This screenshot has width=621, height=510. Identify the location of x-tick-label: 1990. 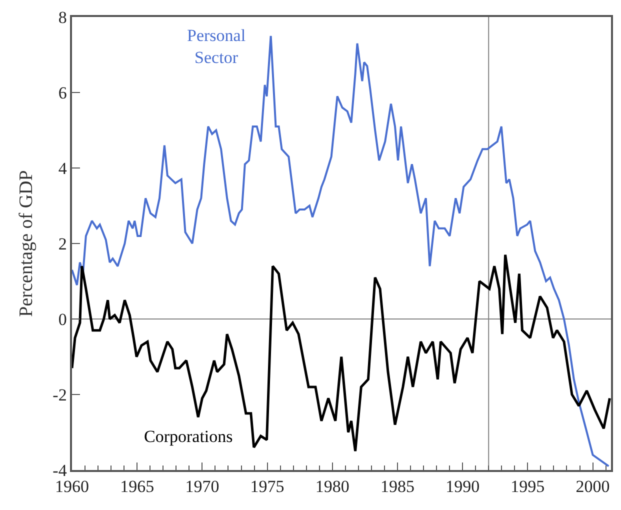
(463, 486).